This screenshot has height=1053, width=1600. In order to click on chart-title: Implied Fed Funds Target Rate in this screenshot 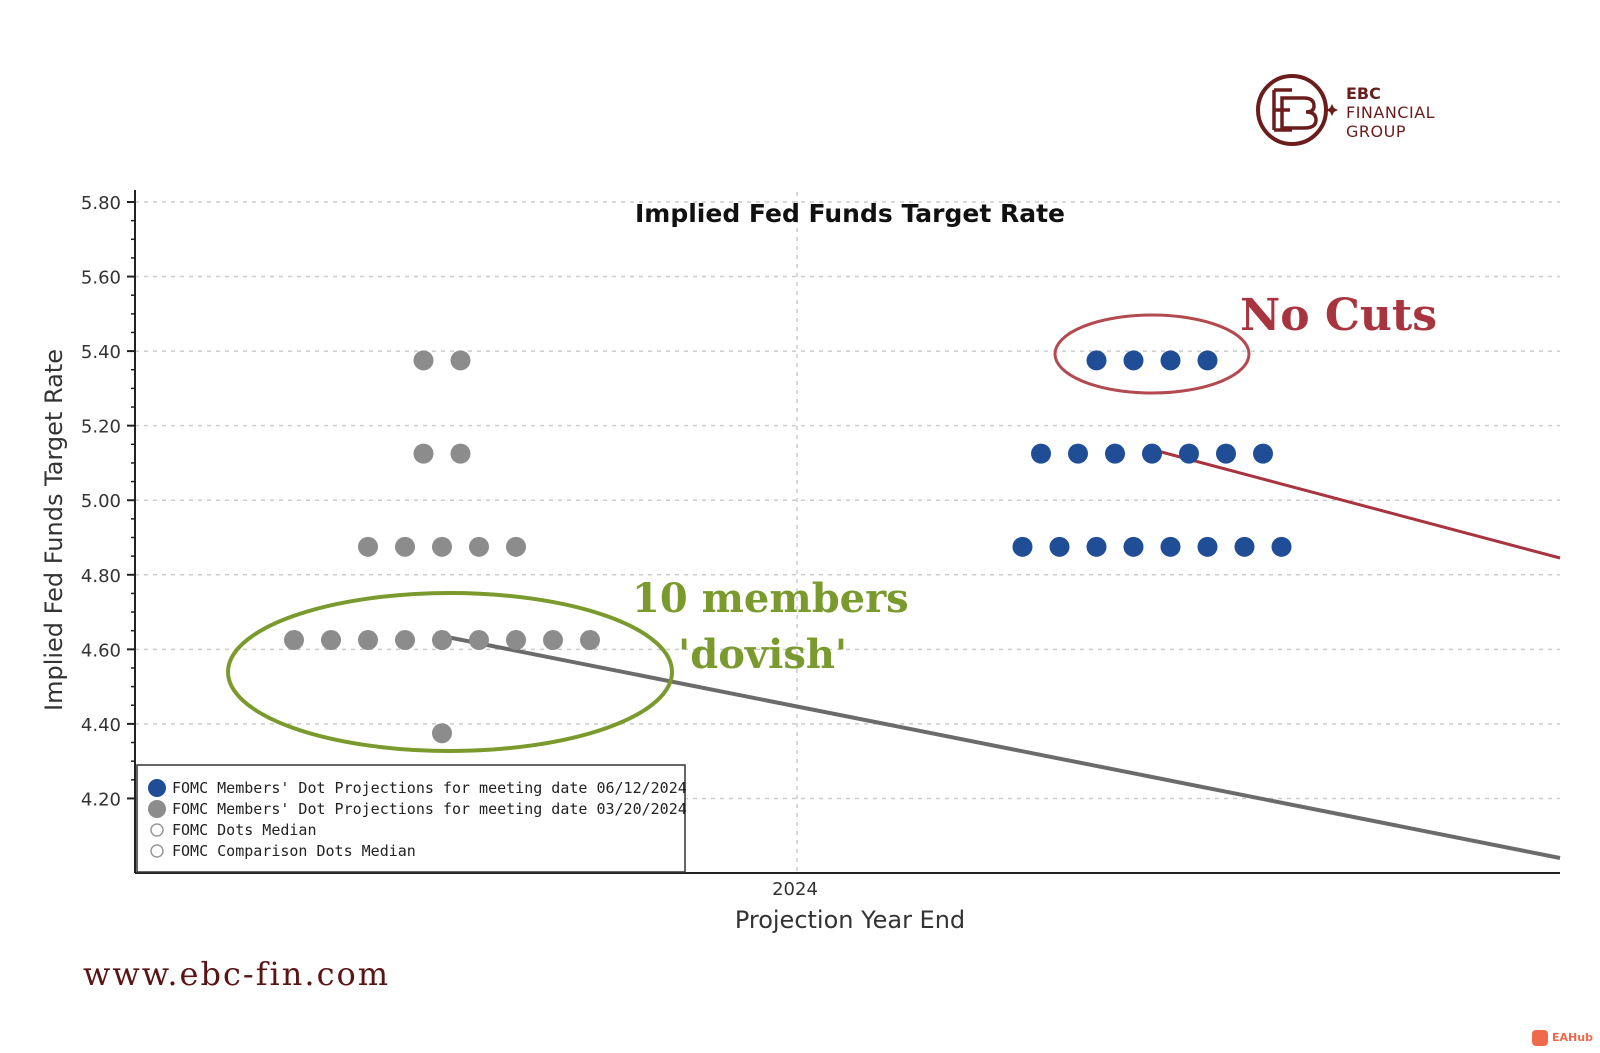, I will do `click(850, 213)`.